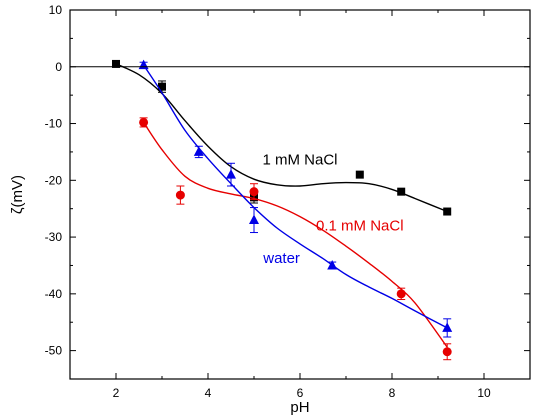 The width and height of the screenshot is (550, 419). What do you see at coordinates (299, 407) in the screenshot?
I see `x-axis-title: pH` at bounding box center [299, 407].